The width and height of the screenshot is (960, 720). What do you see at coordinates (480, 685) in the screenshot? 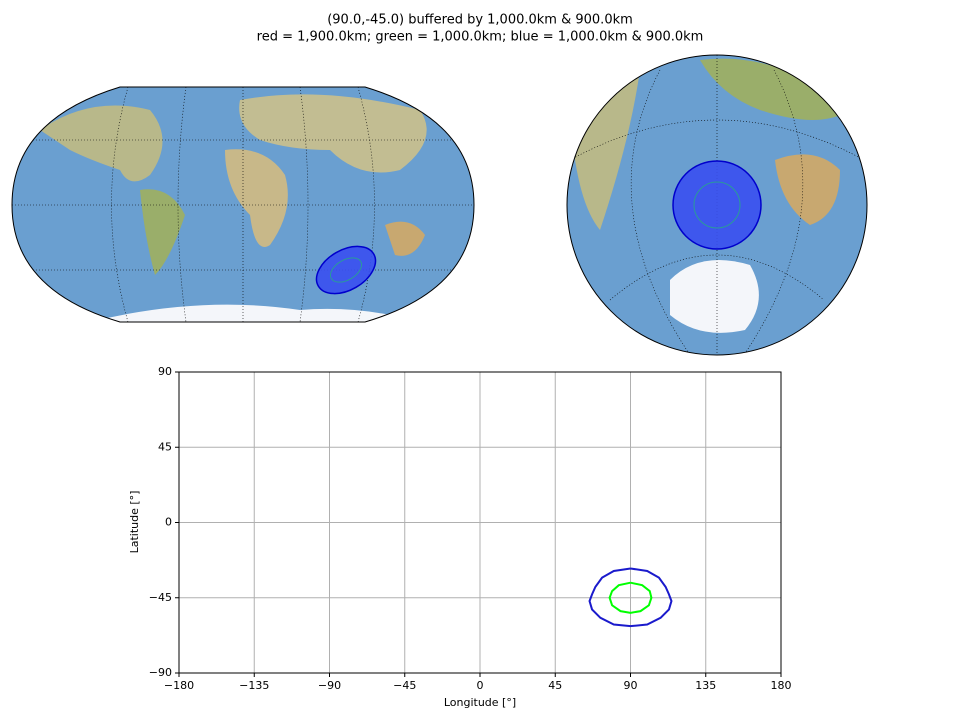
I see `x-tick-label: 0` at bounding box center [480, 685].